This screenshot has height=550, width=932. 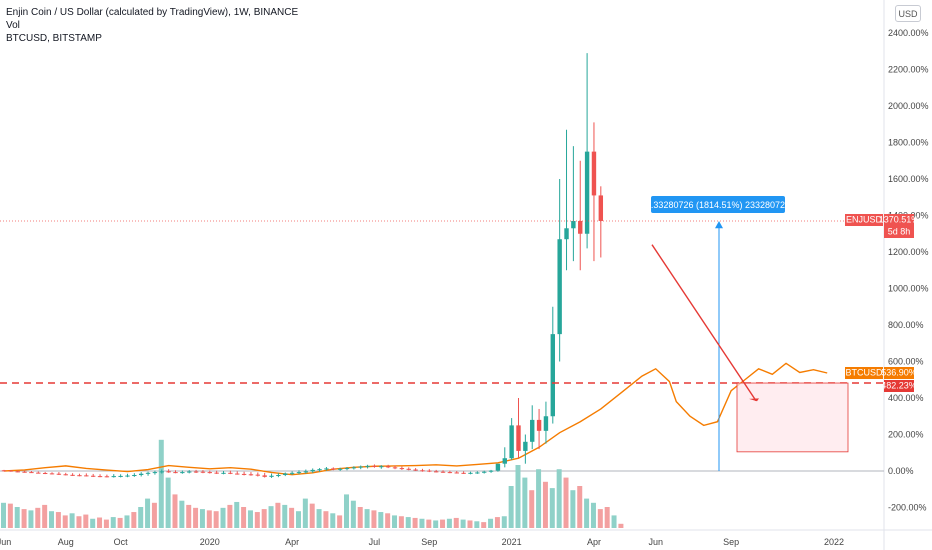 What do you see at coordinates (792, 417) in the screenshot?
I see `target-zone-box` at bounding box center [792, 417].